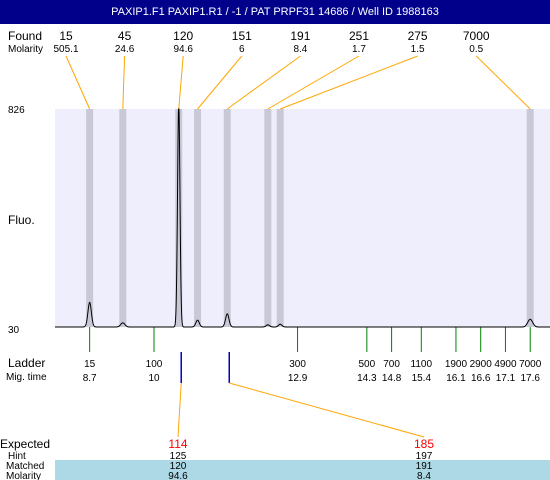 Image resolution: width=550 pixels, height=480 pixels. Describe the element at coordinates (418, 36) in the screenshot. I see `found-size-6: 275` at that location.